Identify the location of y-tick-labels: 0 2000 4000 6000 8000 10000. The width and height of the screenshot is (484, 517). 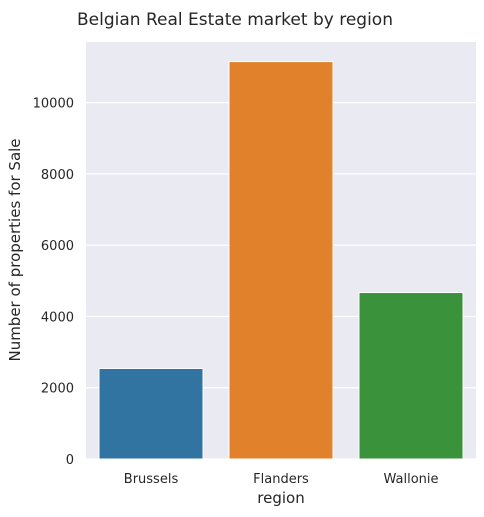
(53, 282).